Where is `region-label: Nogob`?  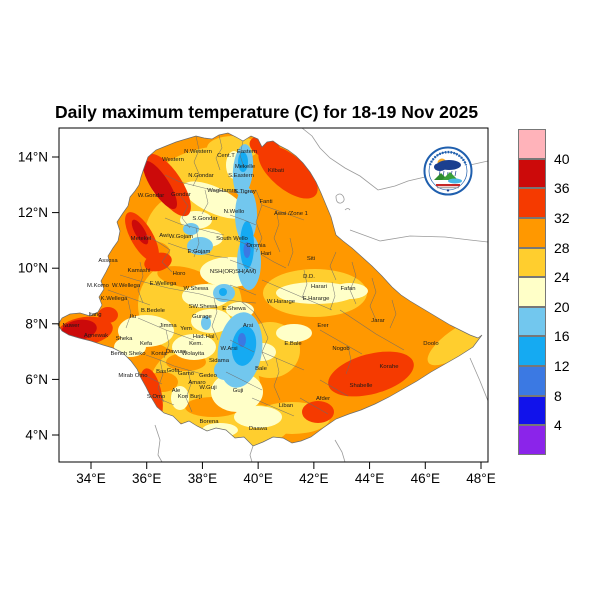
region-label: Nogob is located at coordinates (341, 349).